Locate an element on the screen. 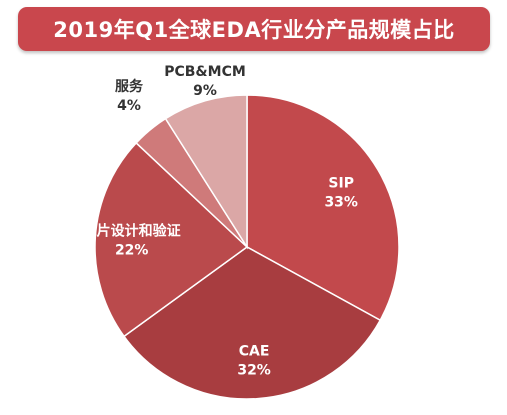 This screenshot has width=507, height=415. slice-label-2: 芯片设计和验证 is located at coordinates (132, 231).